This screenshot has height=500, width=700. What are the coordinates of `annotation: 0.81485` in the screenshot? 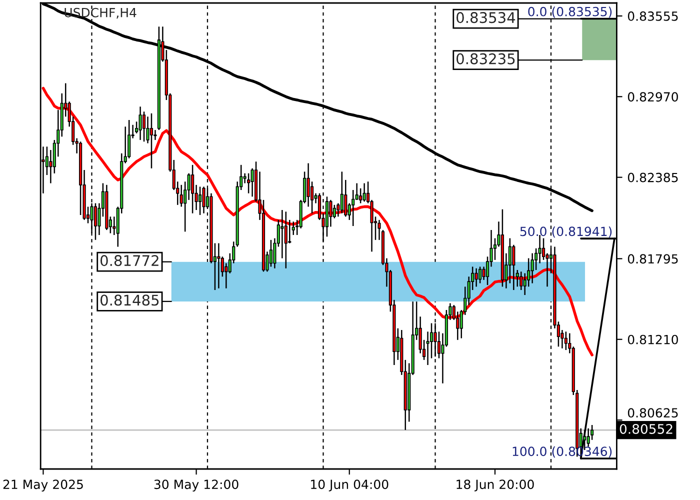 It's located at (129, 300).